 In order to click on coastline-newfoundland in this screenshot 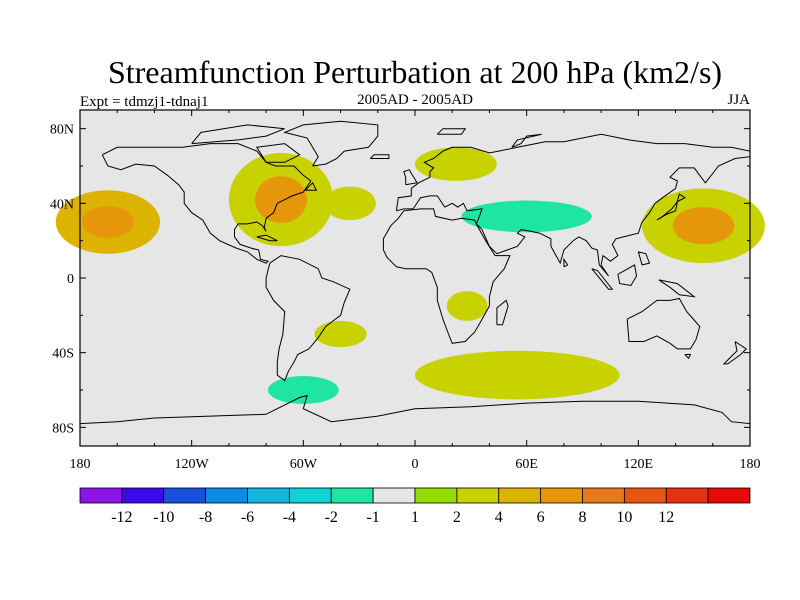, I will do `click(311, 186)`.